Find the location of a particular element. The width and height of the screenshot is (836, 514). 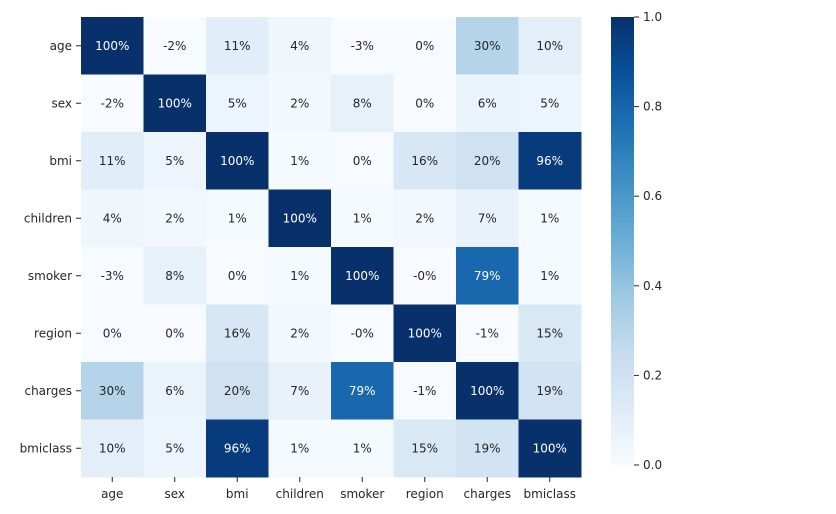

heatmap-cell-region-smoker is located at coordinates (362, 333).